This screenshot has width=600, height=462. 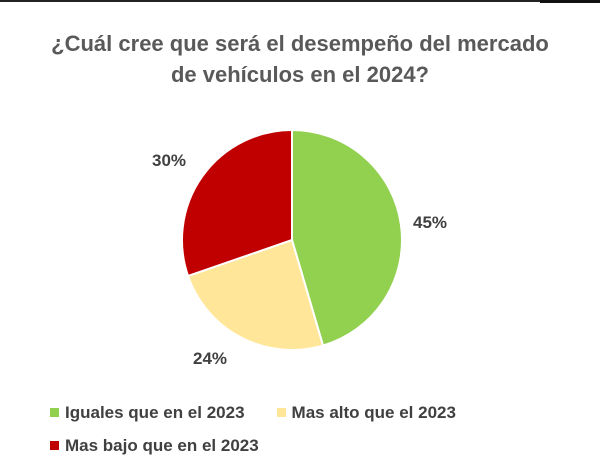 What do you see at coordinates (54, 412) in the screenshot?
I see `legend-swatch-green` at bounding box center [54, 412].